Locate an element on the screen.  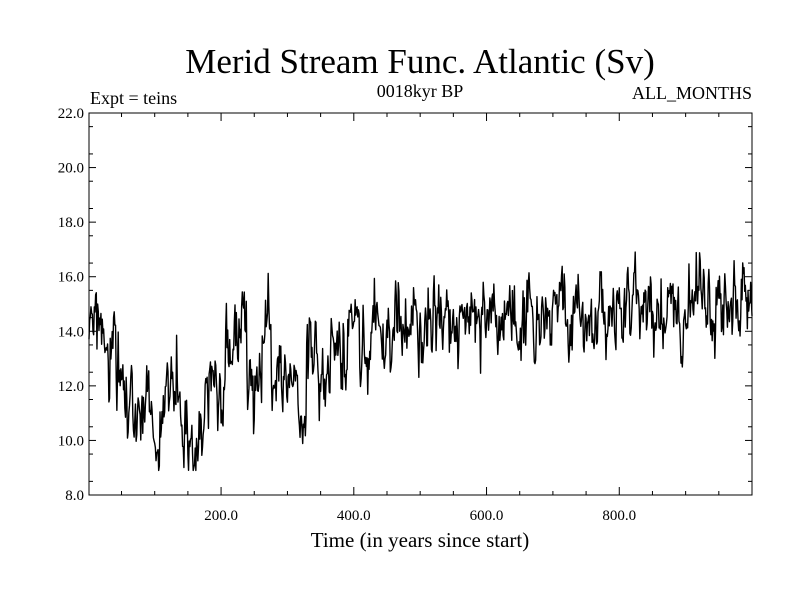
y-tick-label: 22.0 is located at coordinates (71, 114).